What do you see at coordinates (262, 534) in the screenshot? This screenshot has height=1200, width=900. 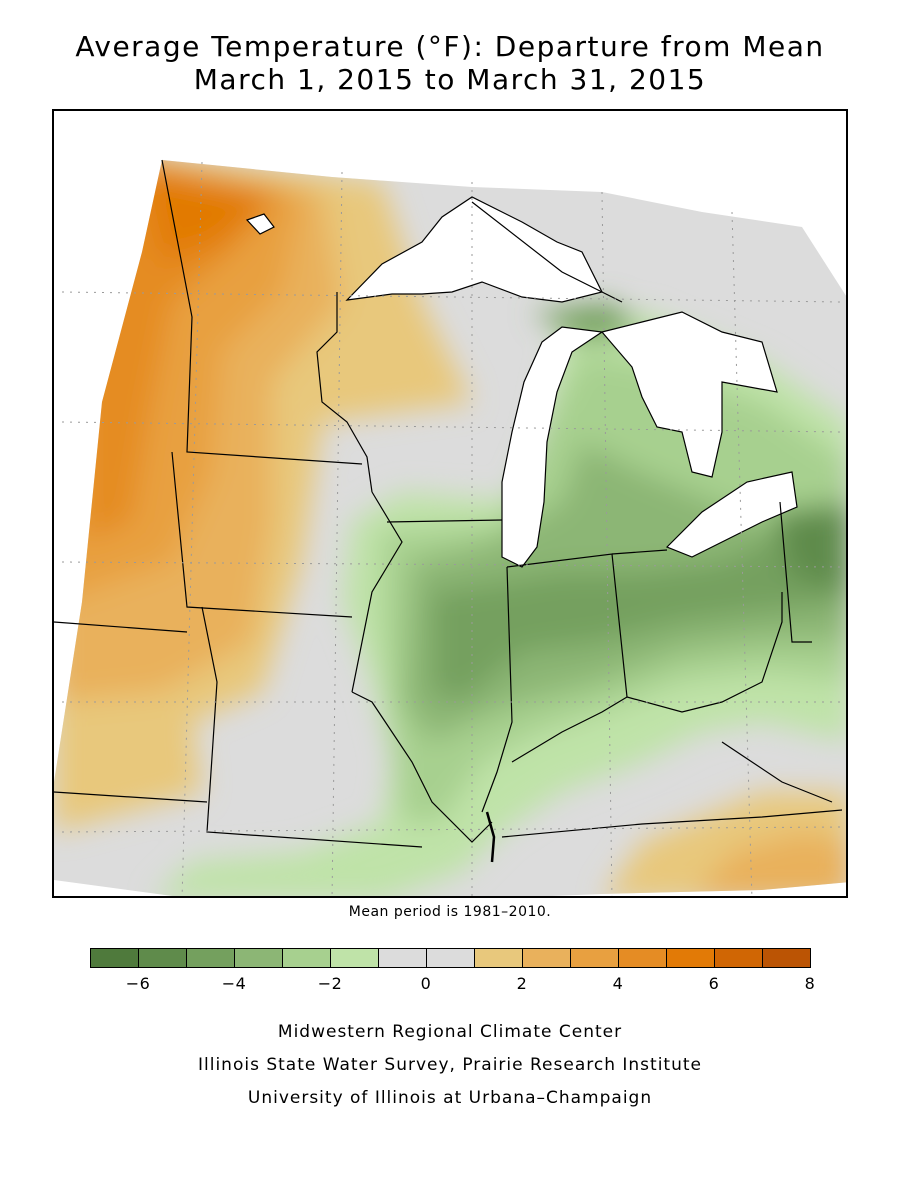 I see `iowa-border` at bounding box center [262, 534].